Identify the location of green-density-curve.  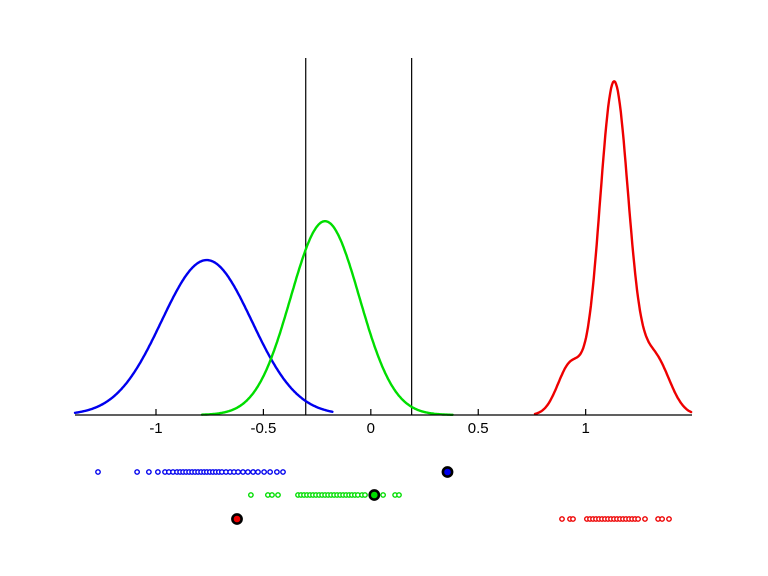
(327, 317).